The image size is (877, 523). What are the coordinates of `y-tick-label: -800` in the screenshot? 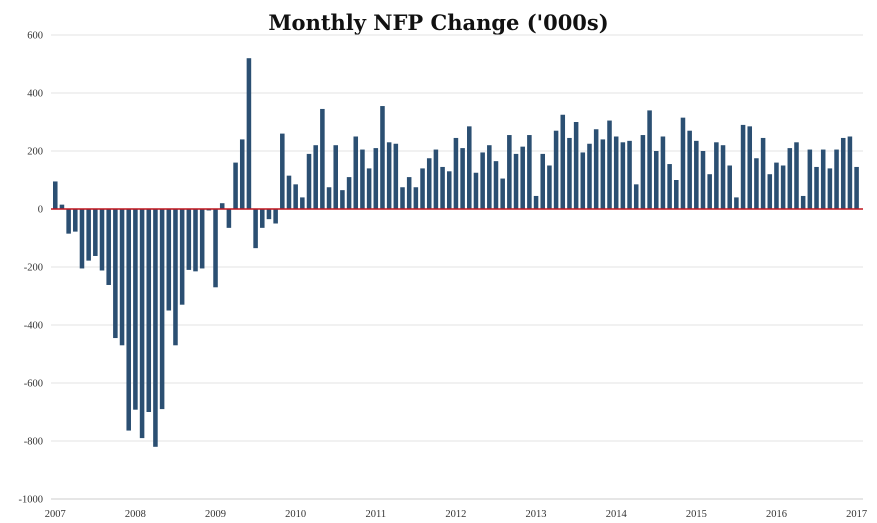 It's located at (33, 442).